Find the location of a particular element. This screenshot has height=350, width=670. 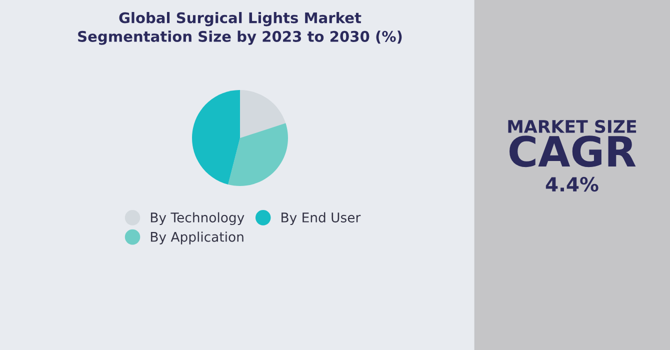

legend-label: By Technology is located at coordinates (197, 219).